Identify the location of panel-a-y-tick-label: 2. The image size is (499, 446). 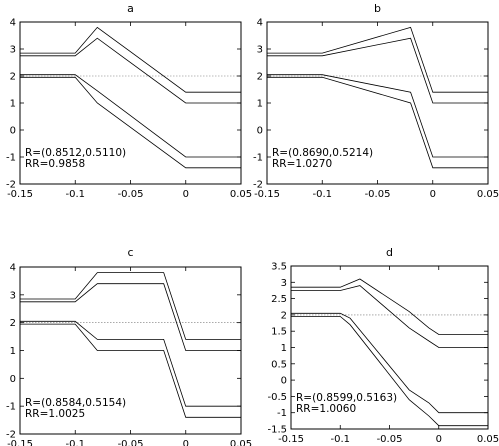
(13, 77).